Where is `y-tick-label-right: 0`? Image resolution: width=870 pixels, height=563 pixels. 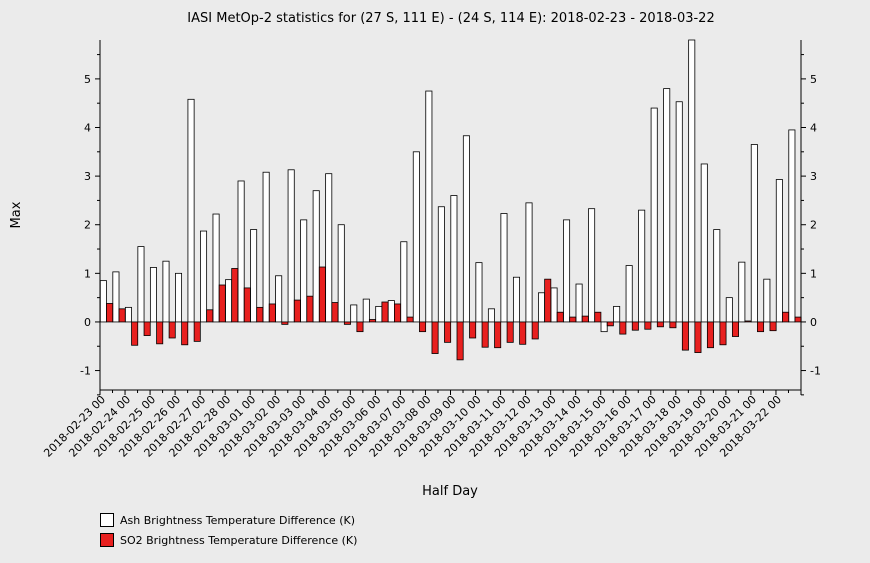
y-tick-label-right: 0 is located at coordinates (813, 322).